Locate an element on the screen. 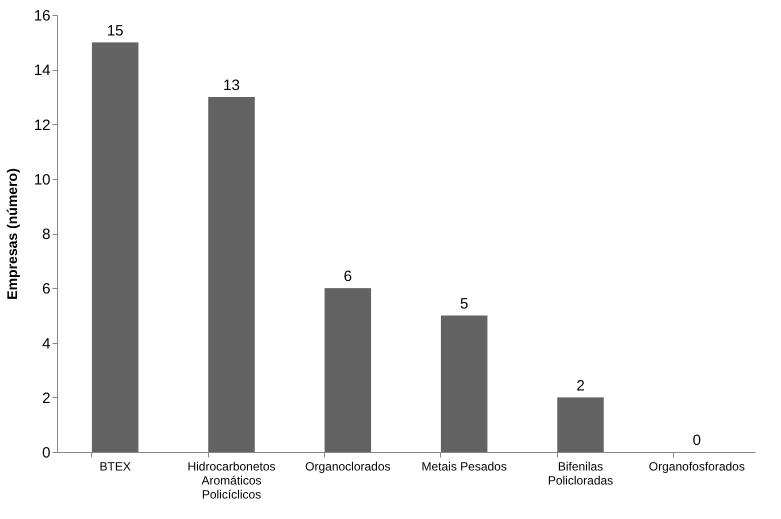 Image resolution: width=781 pixels, height=519 pixels. y-tick-label: 16 is located at coordinates (42, 16).